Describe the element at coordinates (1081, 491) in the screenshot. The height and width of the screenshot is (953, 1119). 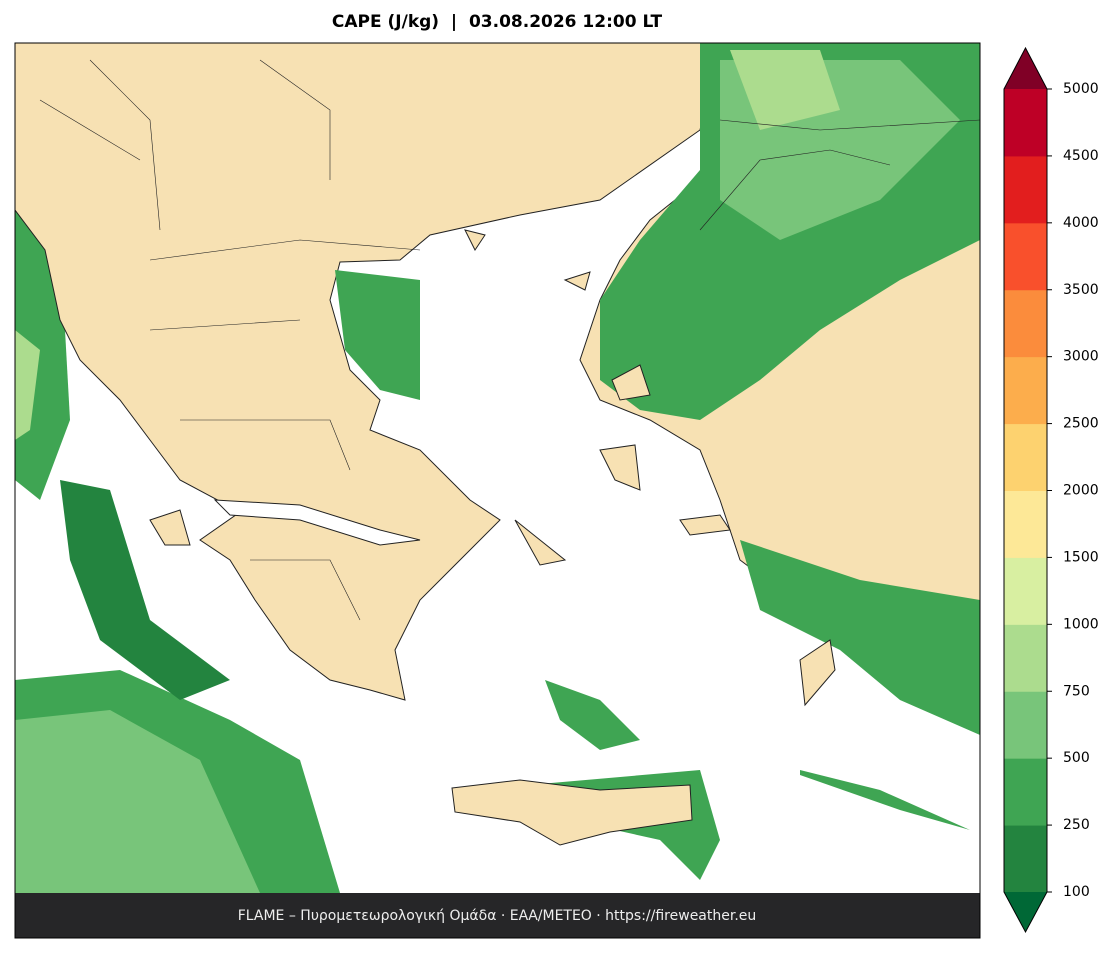
I see `colorbar-tick-label: 2000` at that location.